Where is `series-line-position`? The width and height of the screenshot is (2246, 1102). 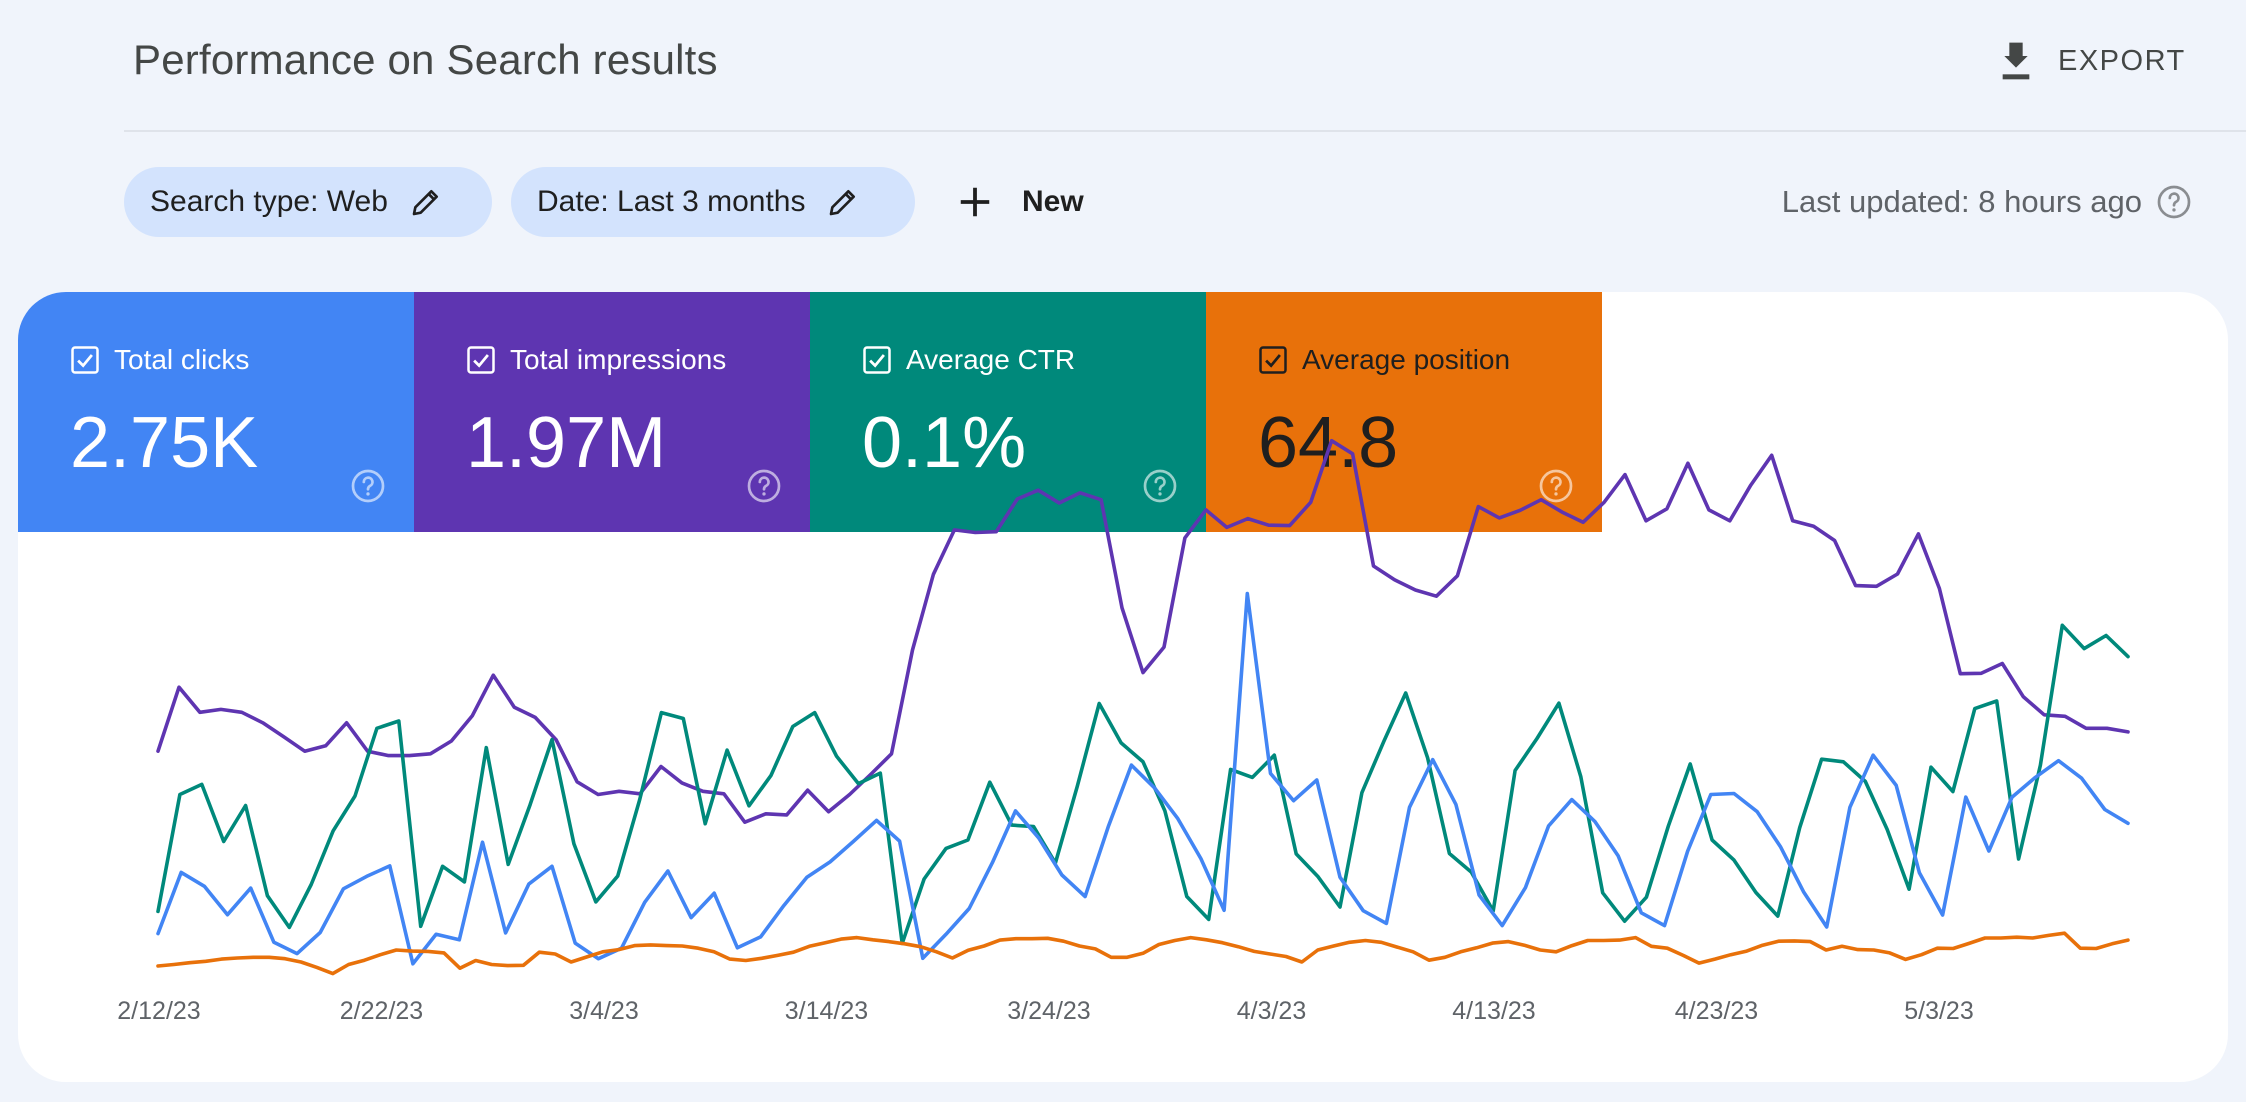
series-line-position is located at coordinates (1143, 953).